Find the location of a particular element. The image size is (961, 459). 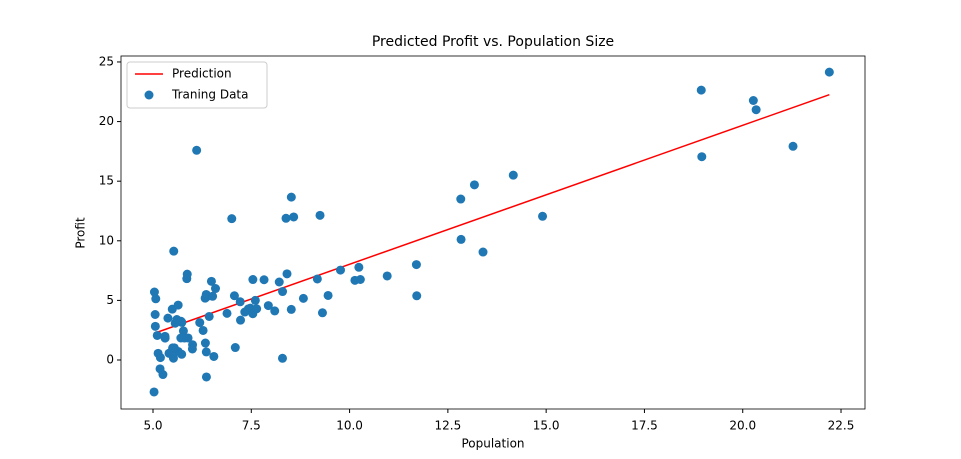

x-tick-label: 15.0 is located at coordinates (546, 426).